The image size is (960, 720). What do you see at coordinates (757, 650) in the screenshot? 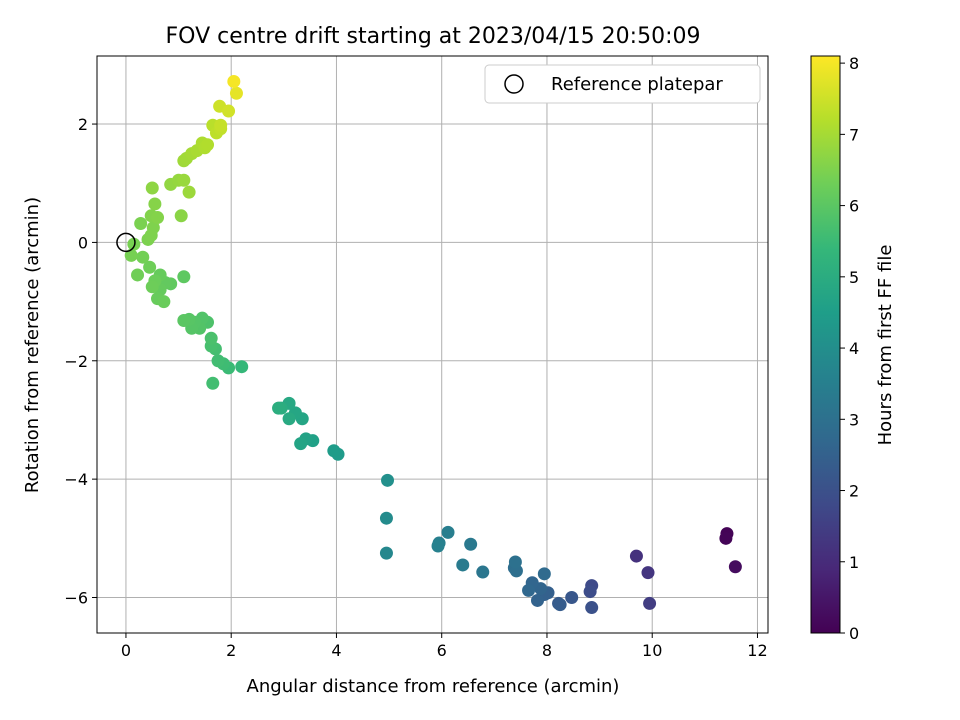
I see `x-tick-label: 12` at bounding box center [757, 650].